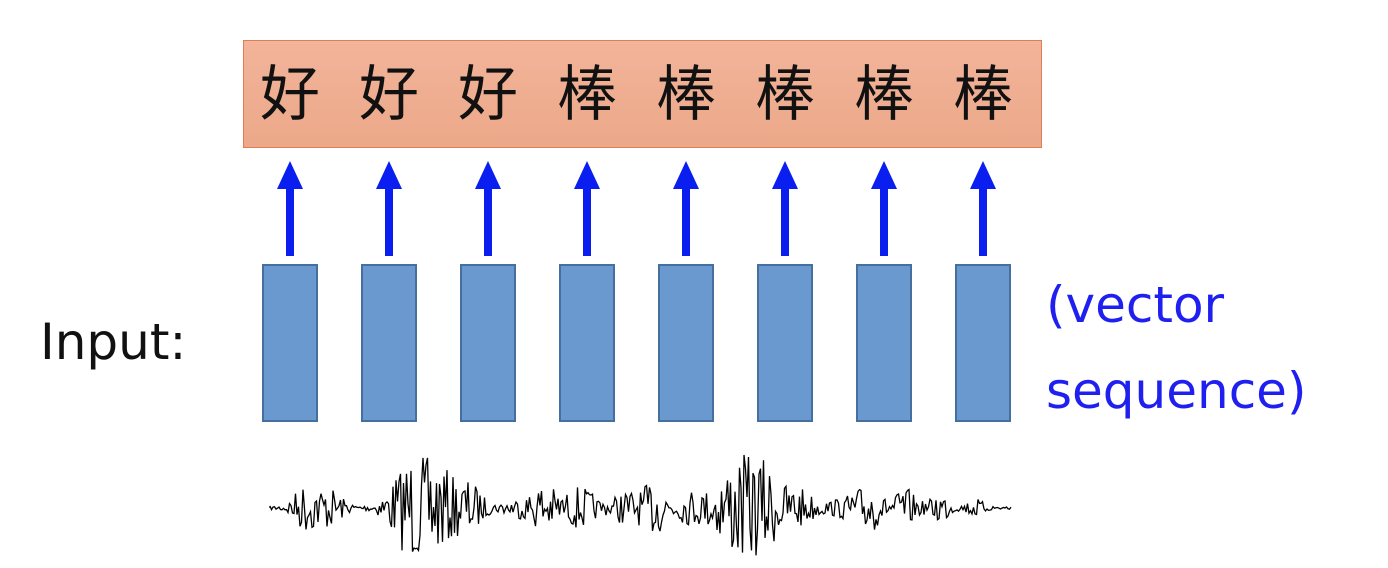  I want to click on vector-sequence-label: sequence), so click(1176, 391).